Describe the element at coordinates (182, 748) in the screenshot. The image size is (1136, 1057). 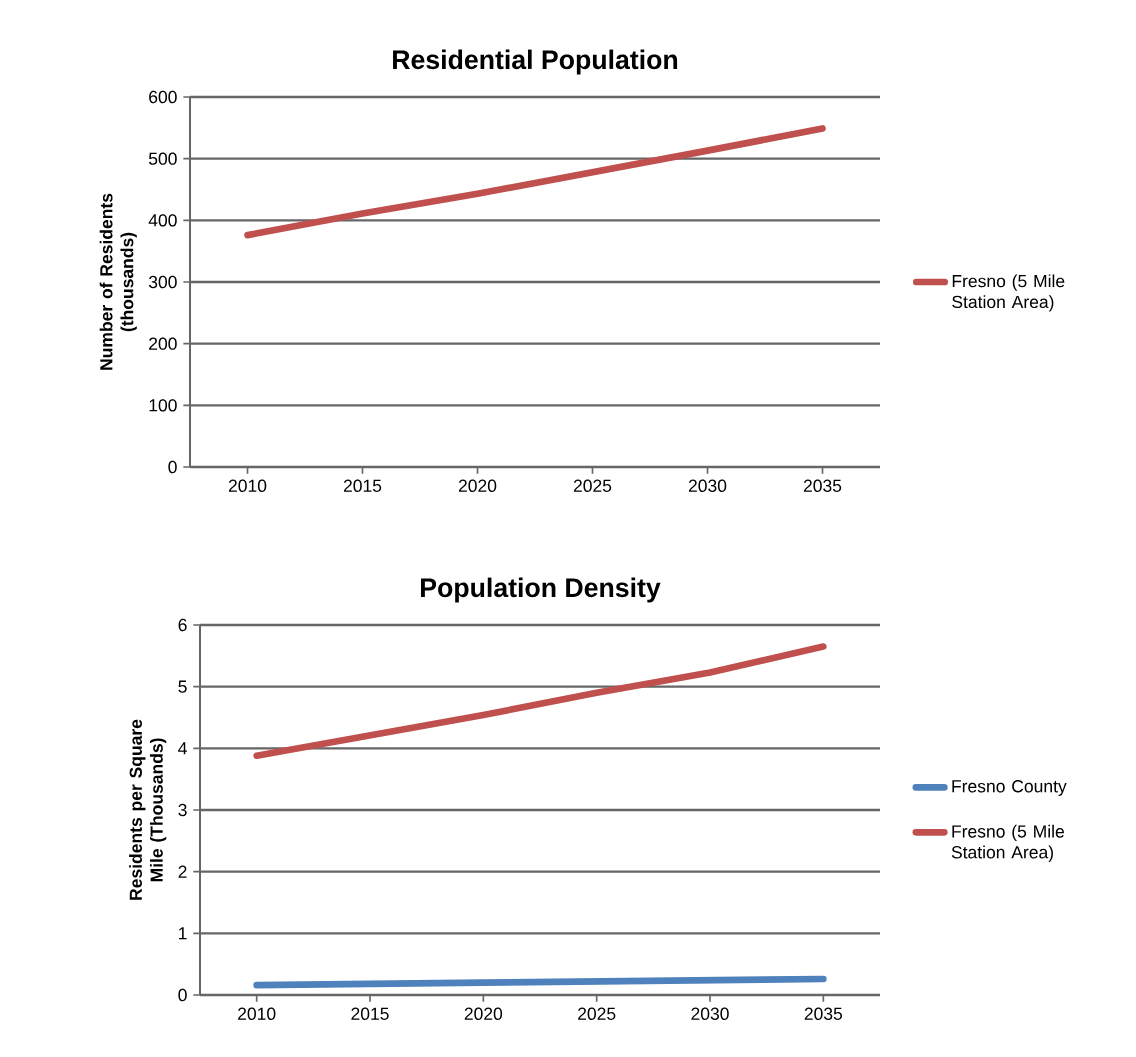
I see `y-tick-label: 4` at that location.